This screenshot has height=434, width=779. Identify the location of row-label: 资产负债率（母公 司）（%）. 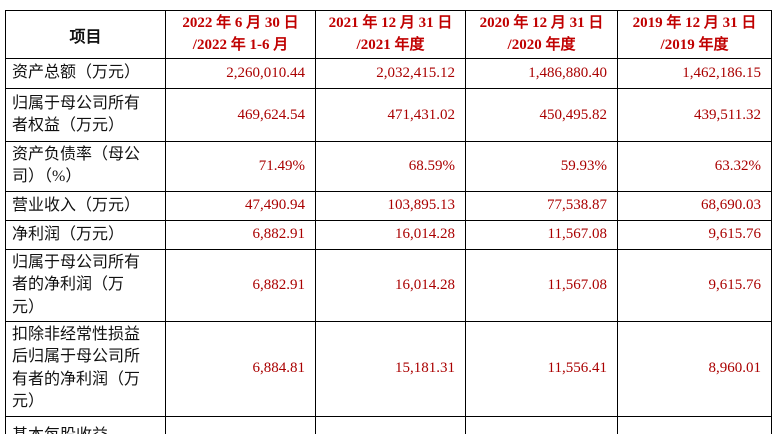
(85, 166).